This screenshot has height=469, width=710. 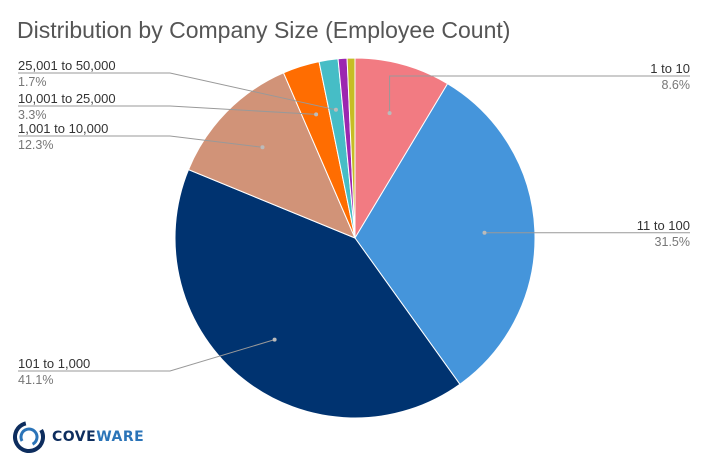 I want to click on slice-percent-25-001-to-50-000: 1.7%, so click(x=32, y=82).